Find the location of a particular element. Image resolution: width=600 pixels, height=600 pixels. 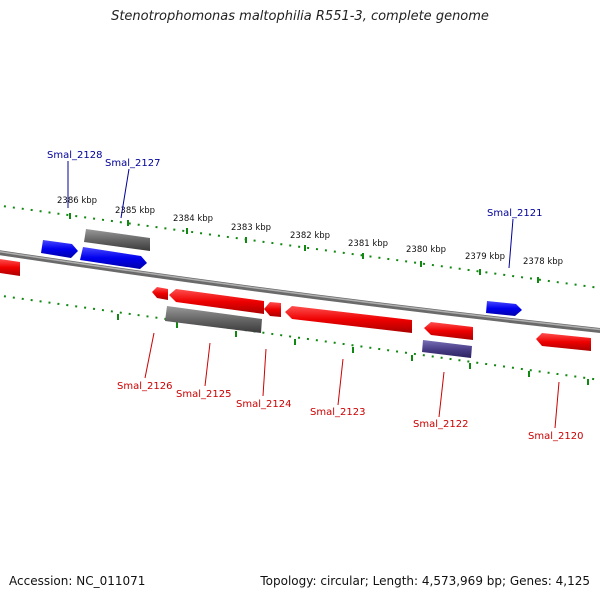

tick-label: 2378 kbp is located at coordinates (543, 262).